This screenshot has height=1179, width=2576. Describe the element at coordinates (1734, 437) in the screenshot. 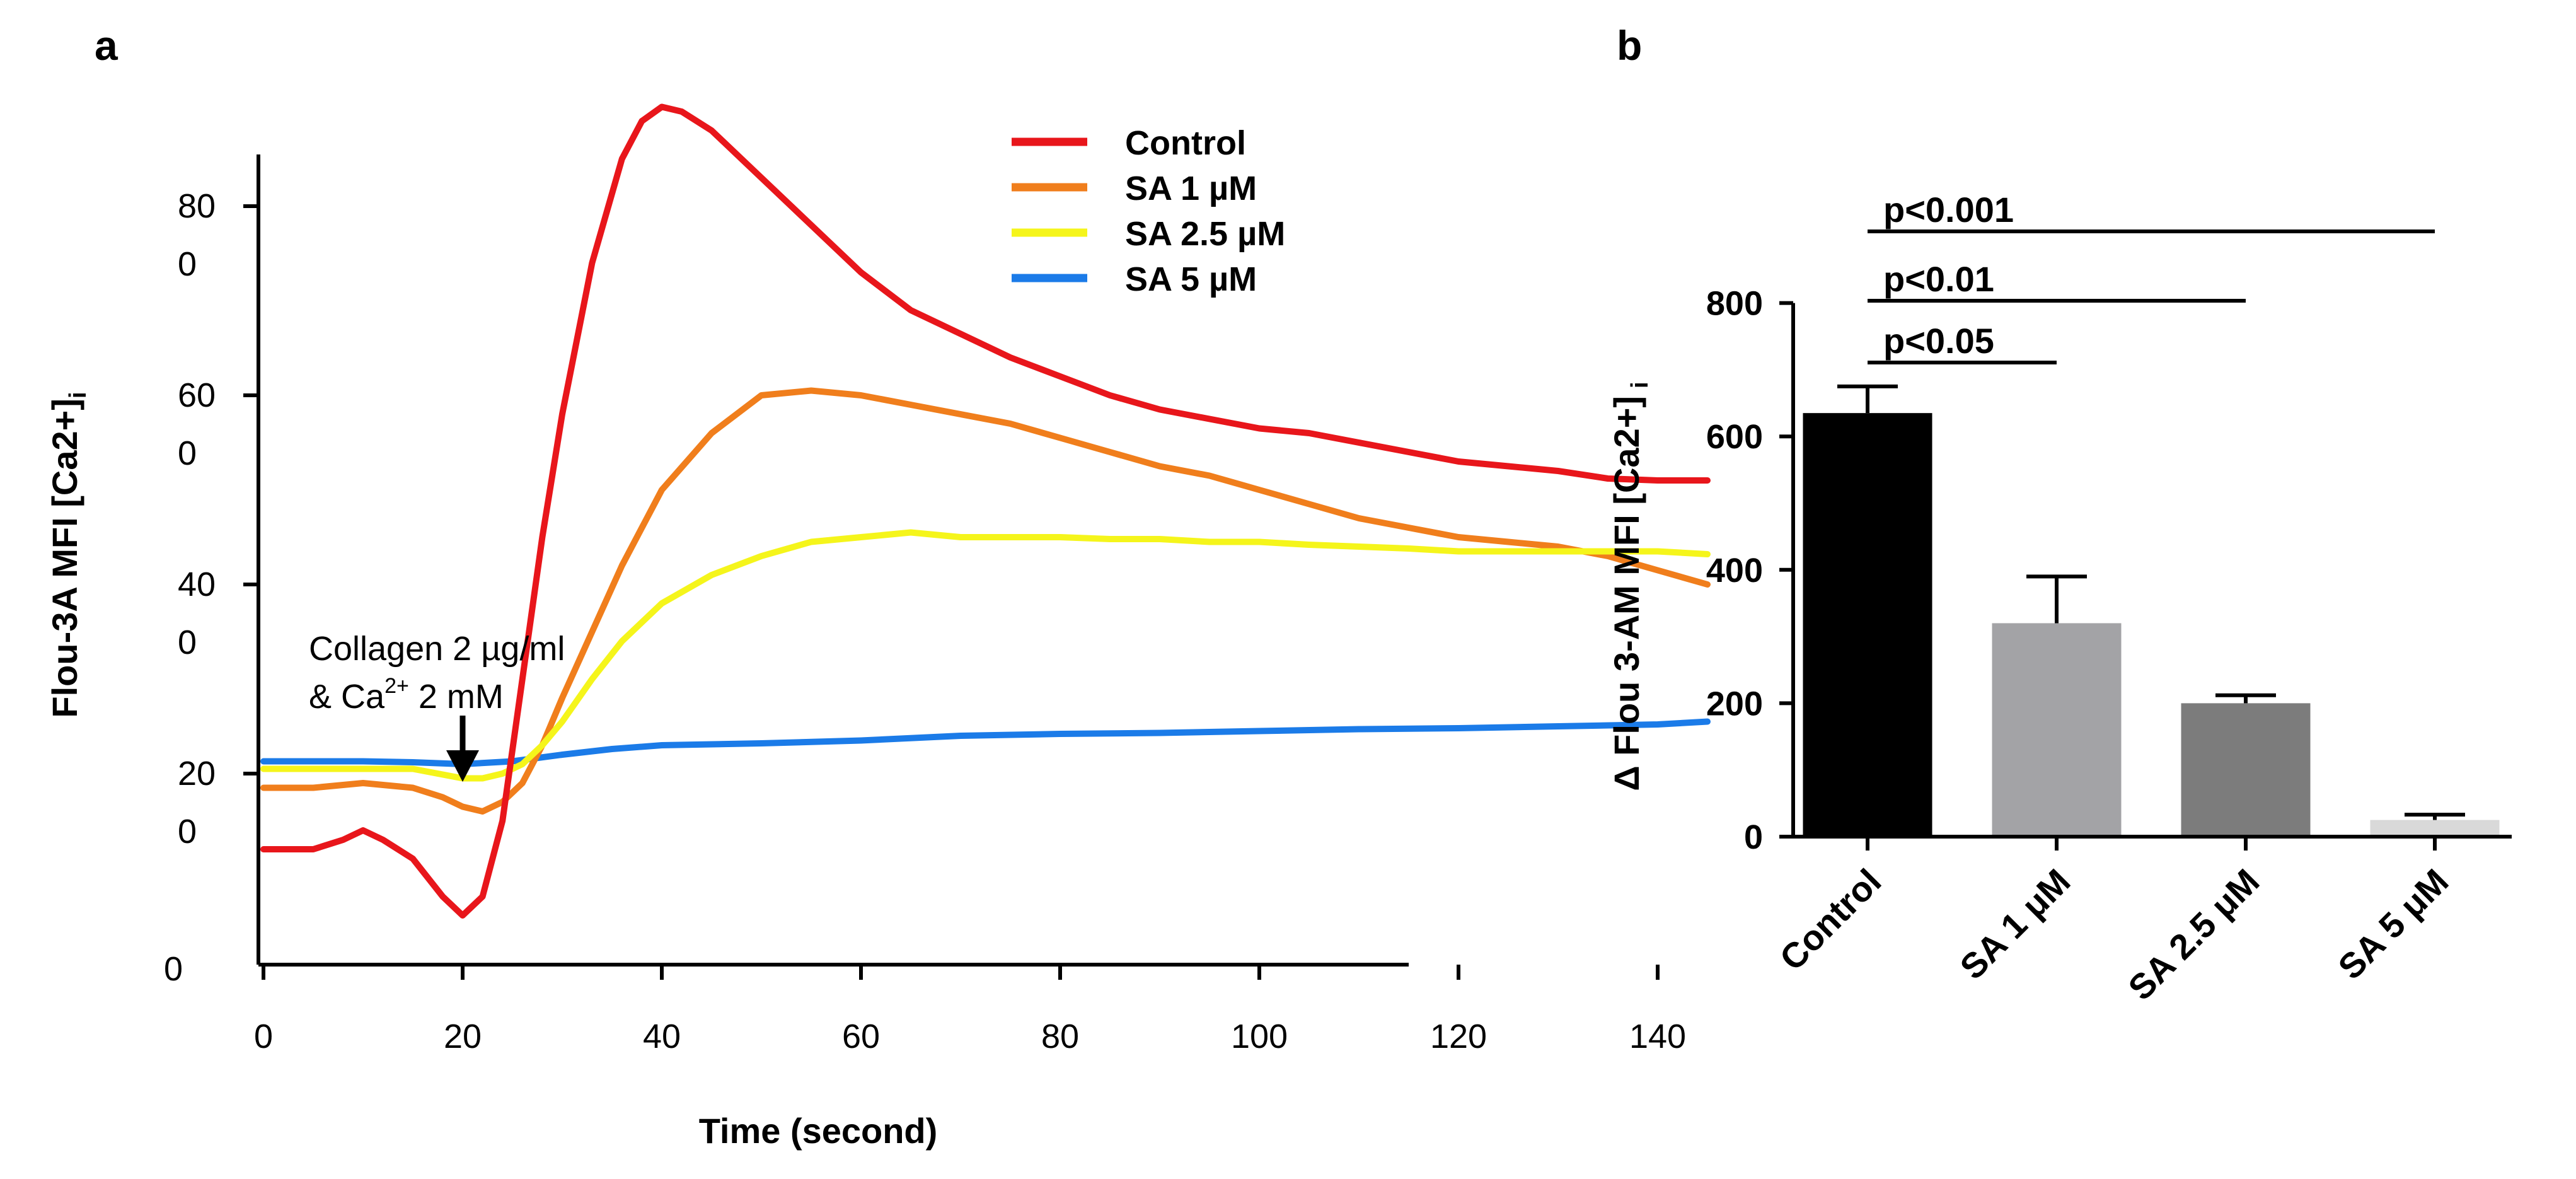

I see `y-tick-label: 600` at that location.